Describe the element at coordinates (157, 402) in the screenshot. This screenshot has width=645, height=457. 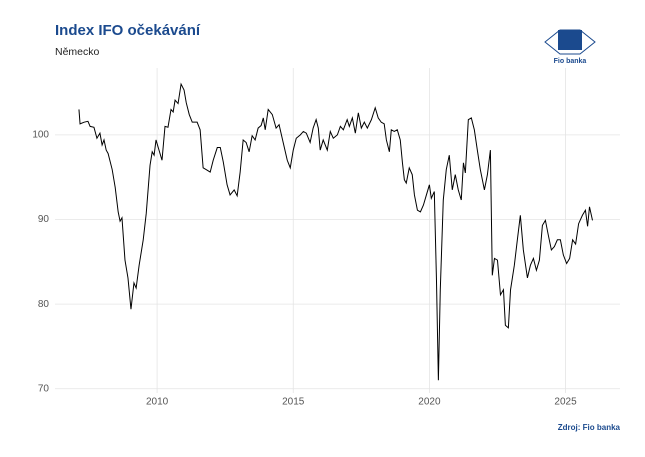
I see `x-tick-label: 2010` at that location.